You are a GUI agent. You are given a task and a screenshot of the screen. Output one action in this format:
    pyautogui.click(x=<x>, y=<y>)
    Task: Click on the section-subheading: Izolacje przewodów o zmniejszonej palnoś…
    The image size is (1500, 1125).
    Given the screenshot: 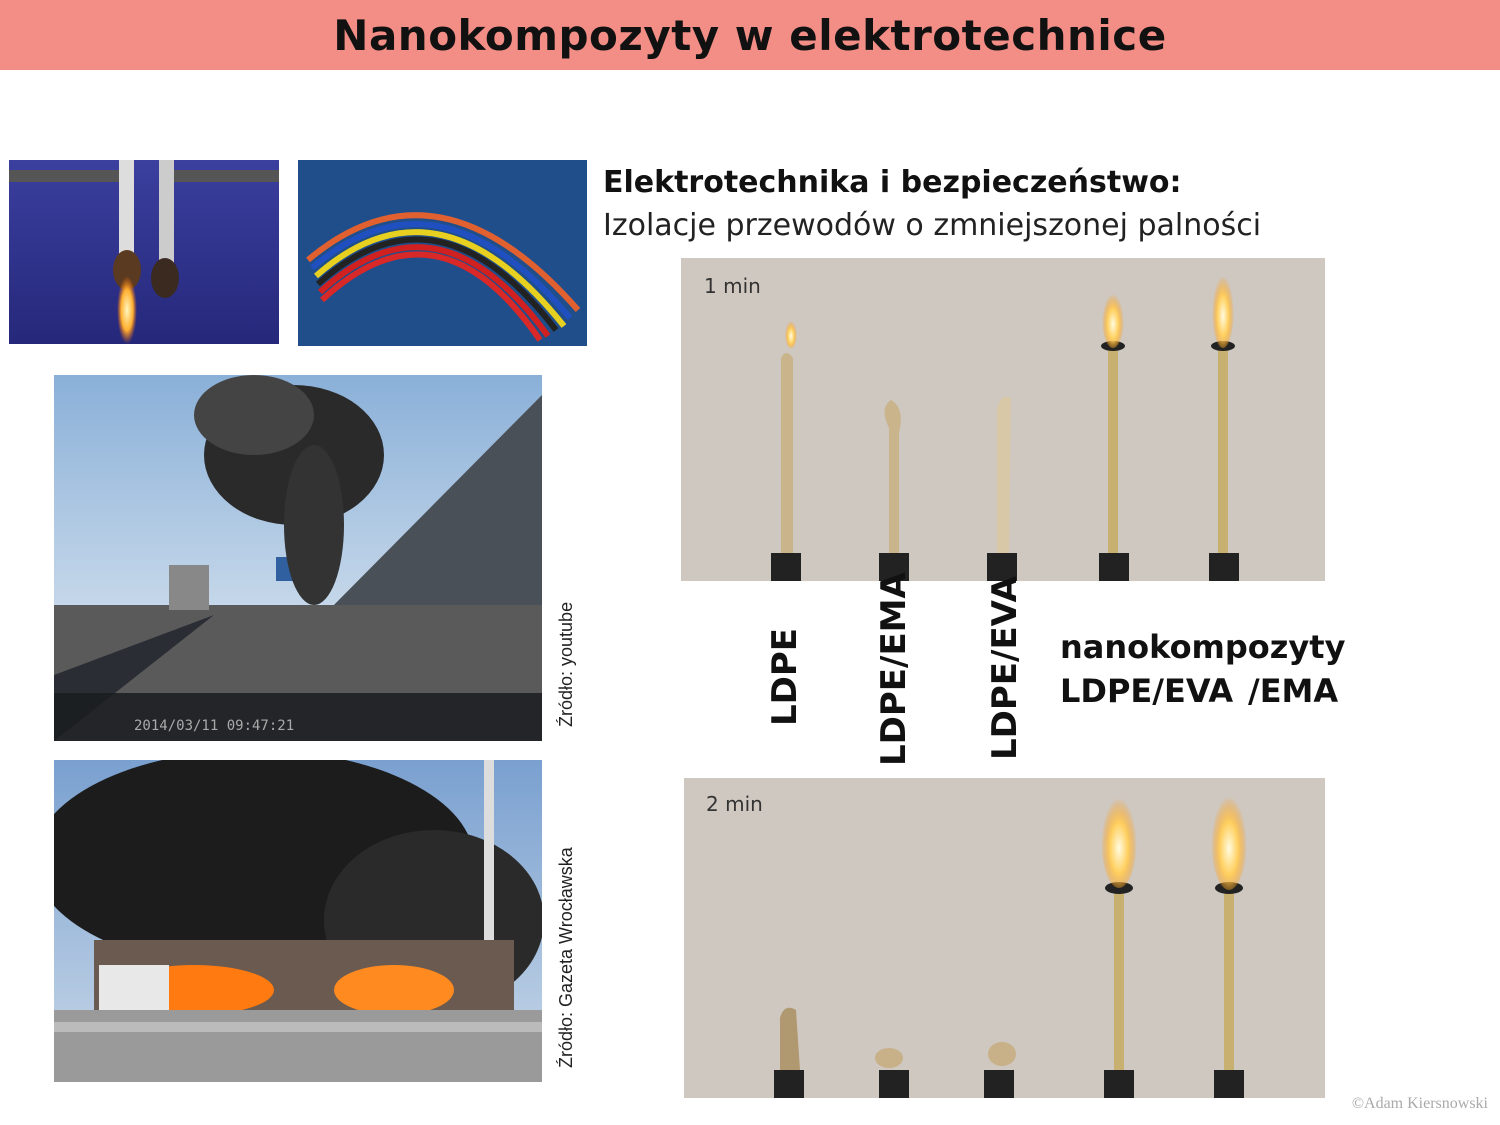 What is the action you would take?
    pyautogui.click(x=932, y=225)
    